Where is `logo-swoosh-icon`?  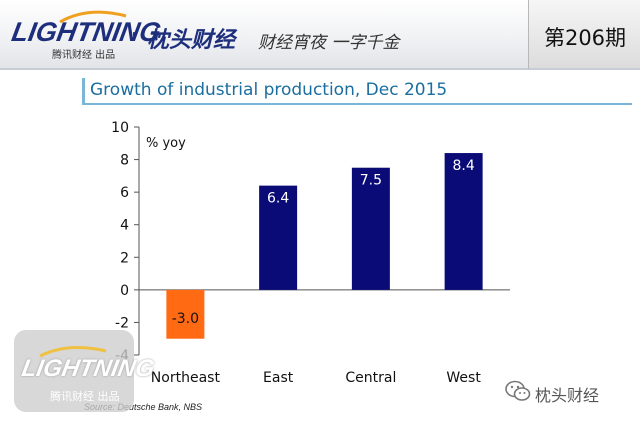
logo-swoosh-icon is located at coordinates (93, 17).